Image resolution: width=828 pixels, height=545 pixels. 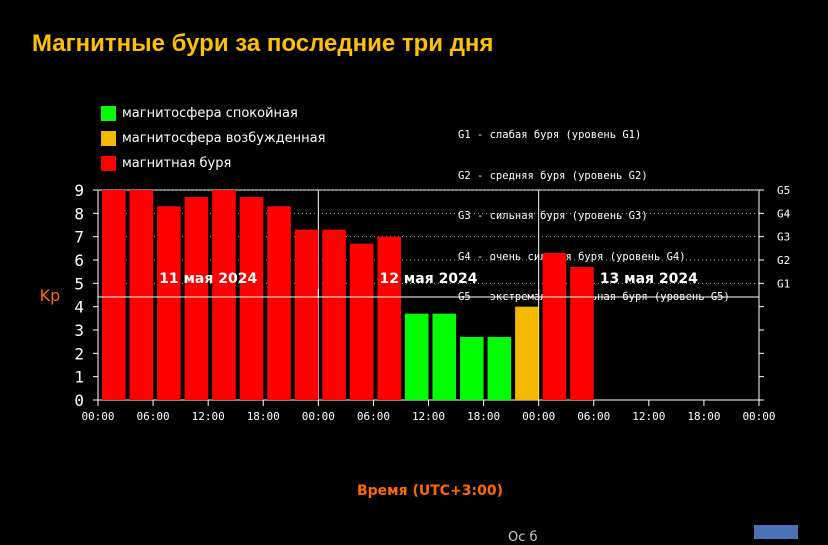 I want to click on legend-label-storm: магнитная буря, so click(x=177, y=163).